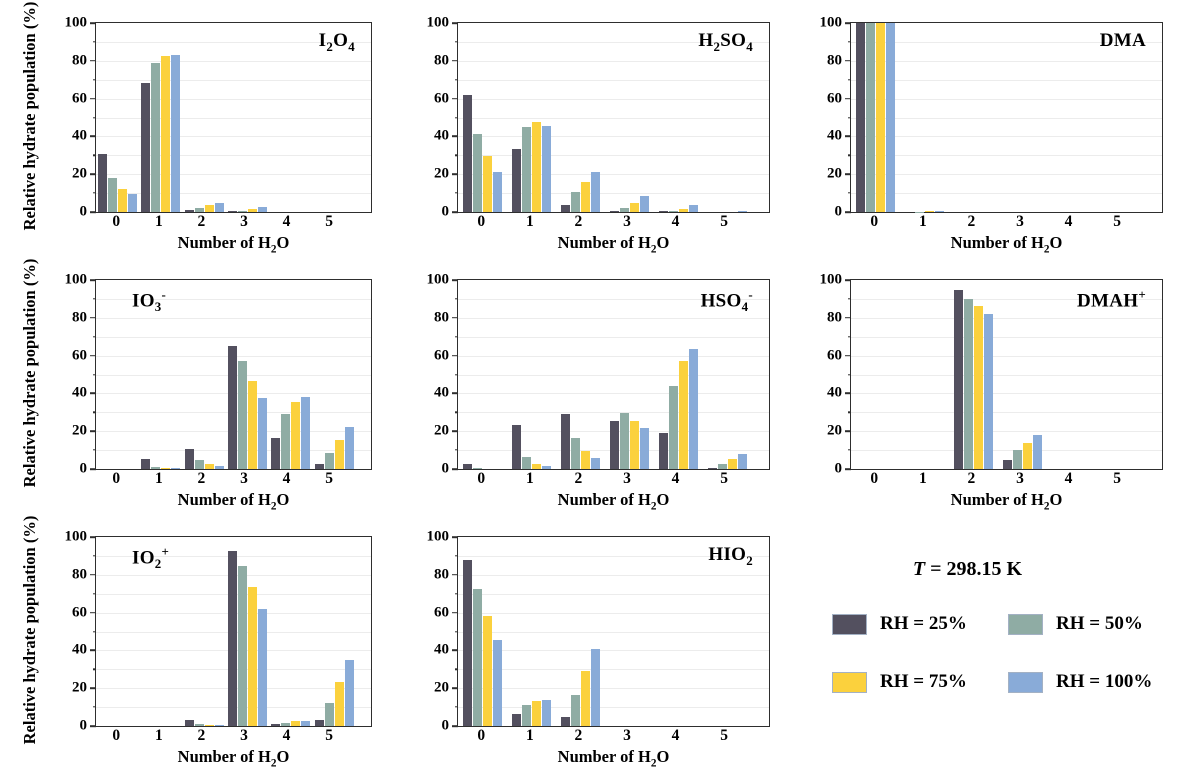 This screenshot has width=1179, height=771. I want to click on panel-HIO2: 0 20 40 60 80 100 HIO2 0 1 2 3 4 5 Number of H2O, so click(589, 642).